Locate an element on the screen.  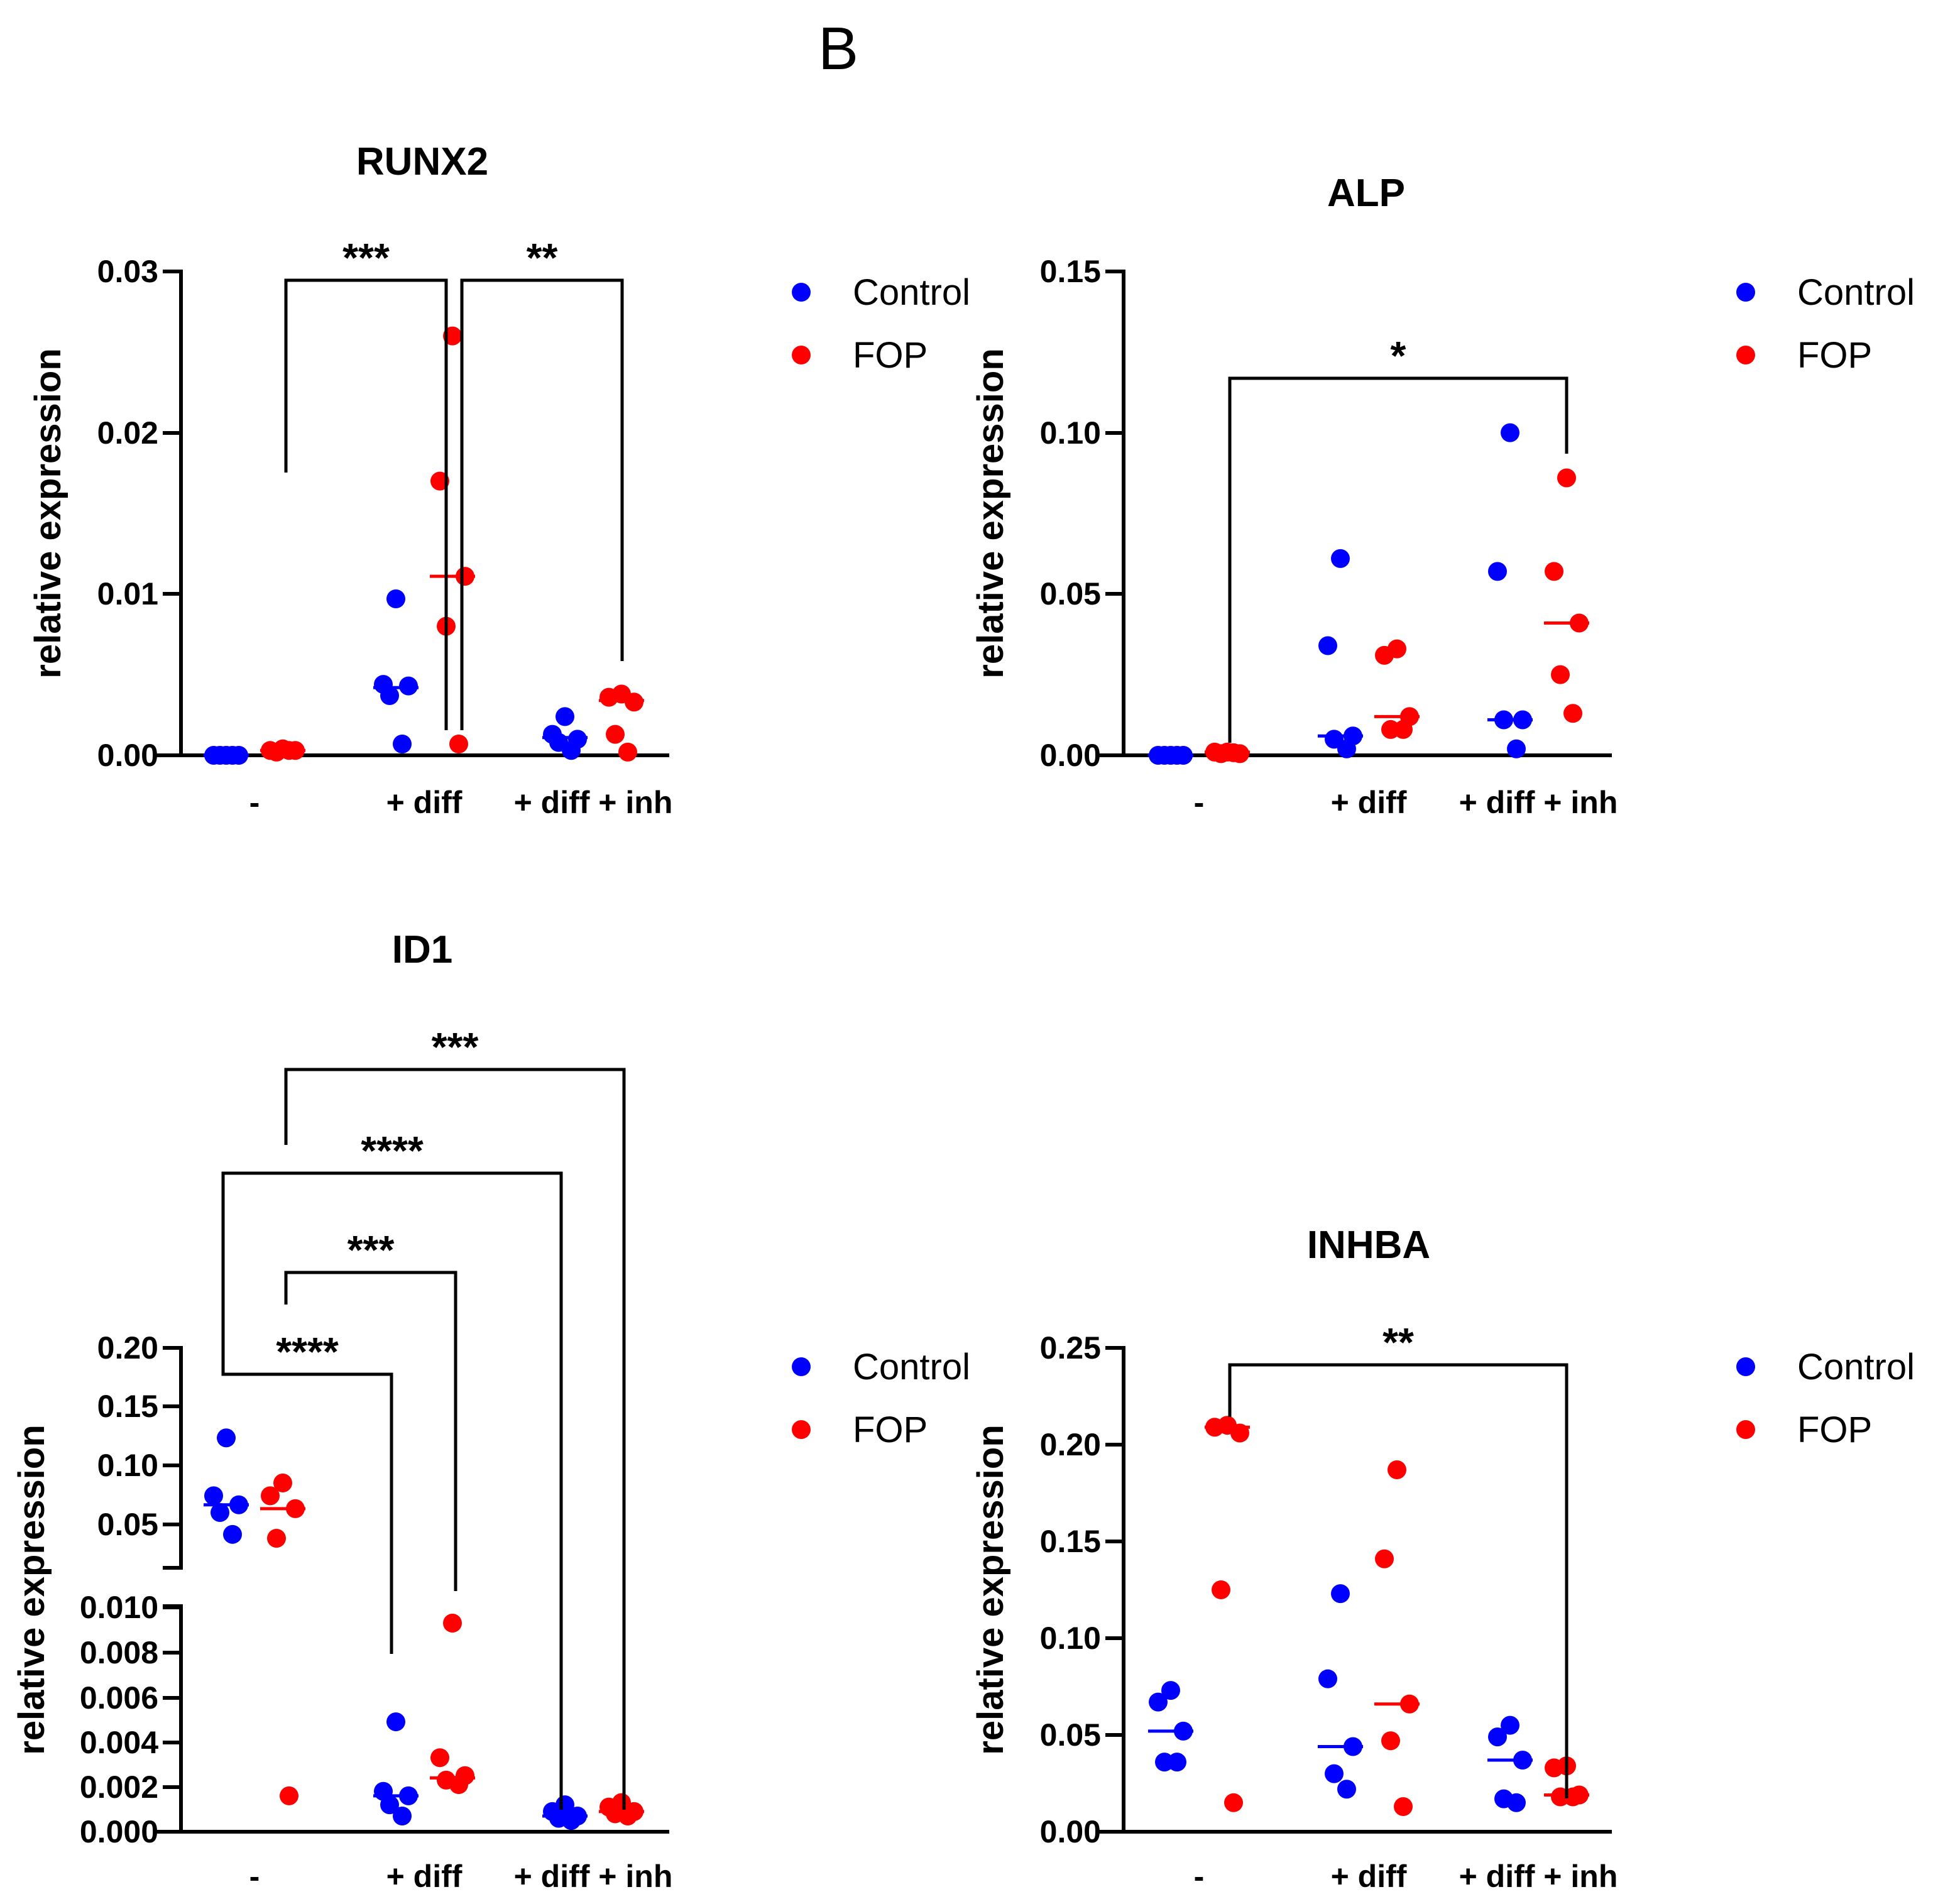
y-tick-label: 0.20 is located at coordinates (1070, 1444).